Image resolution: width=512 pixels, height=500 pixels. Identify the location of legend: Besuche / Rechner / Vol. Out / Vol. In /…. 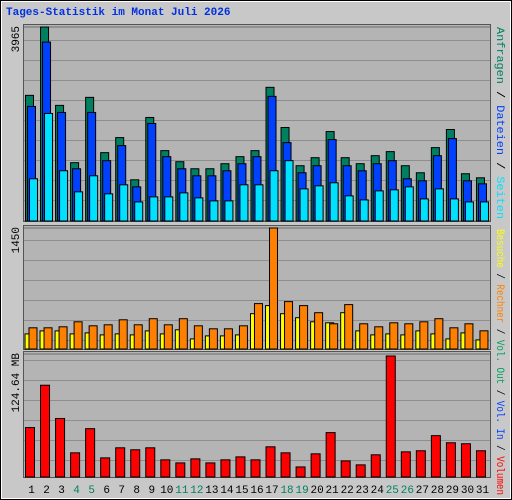
(499, 362).